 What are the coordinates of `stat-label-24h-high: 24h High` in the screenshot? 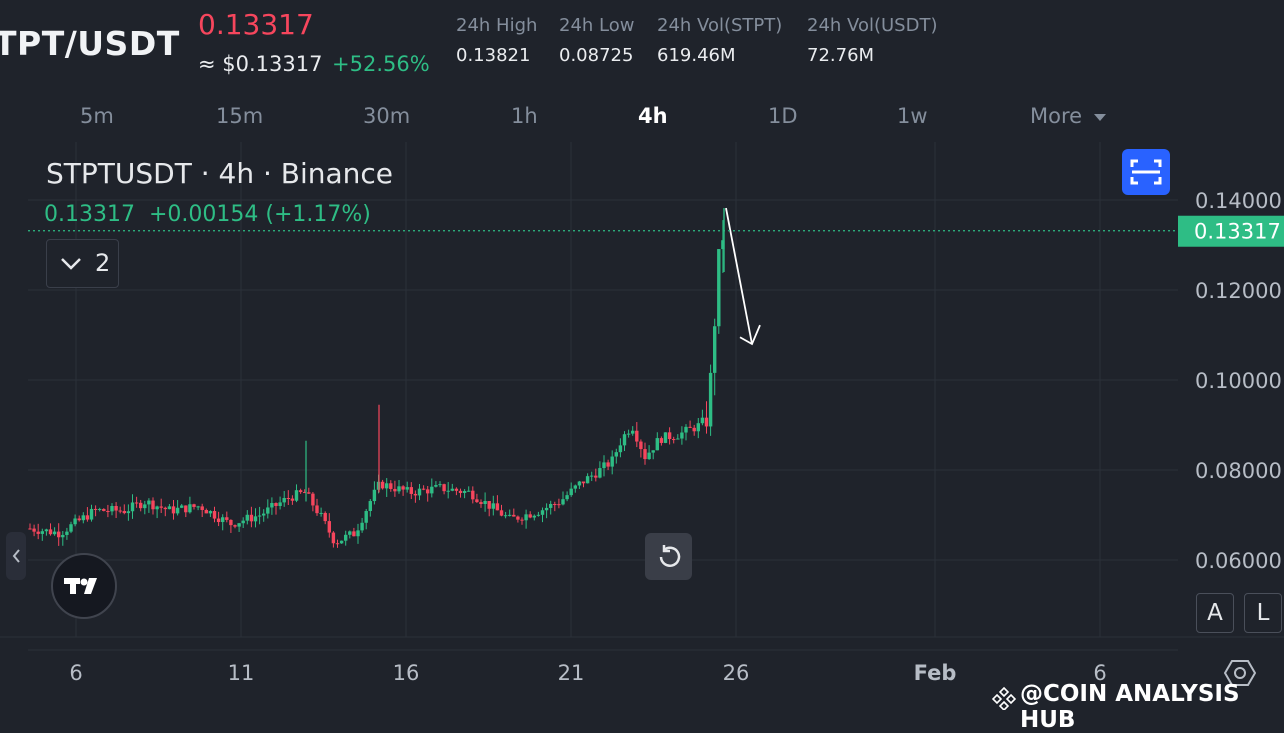 It's located at (497, 25).